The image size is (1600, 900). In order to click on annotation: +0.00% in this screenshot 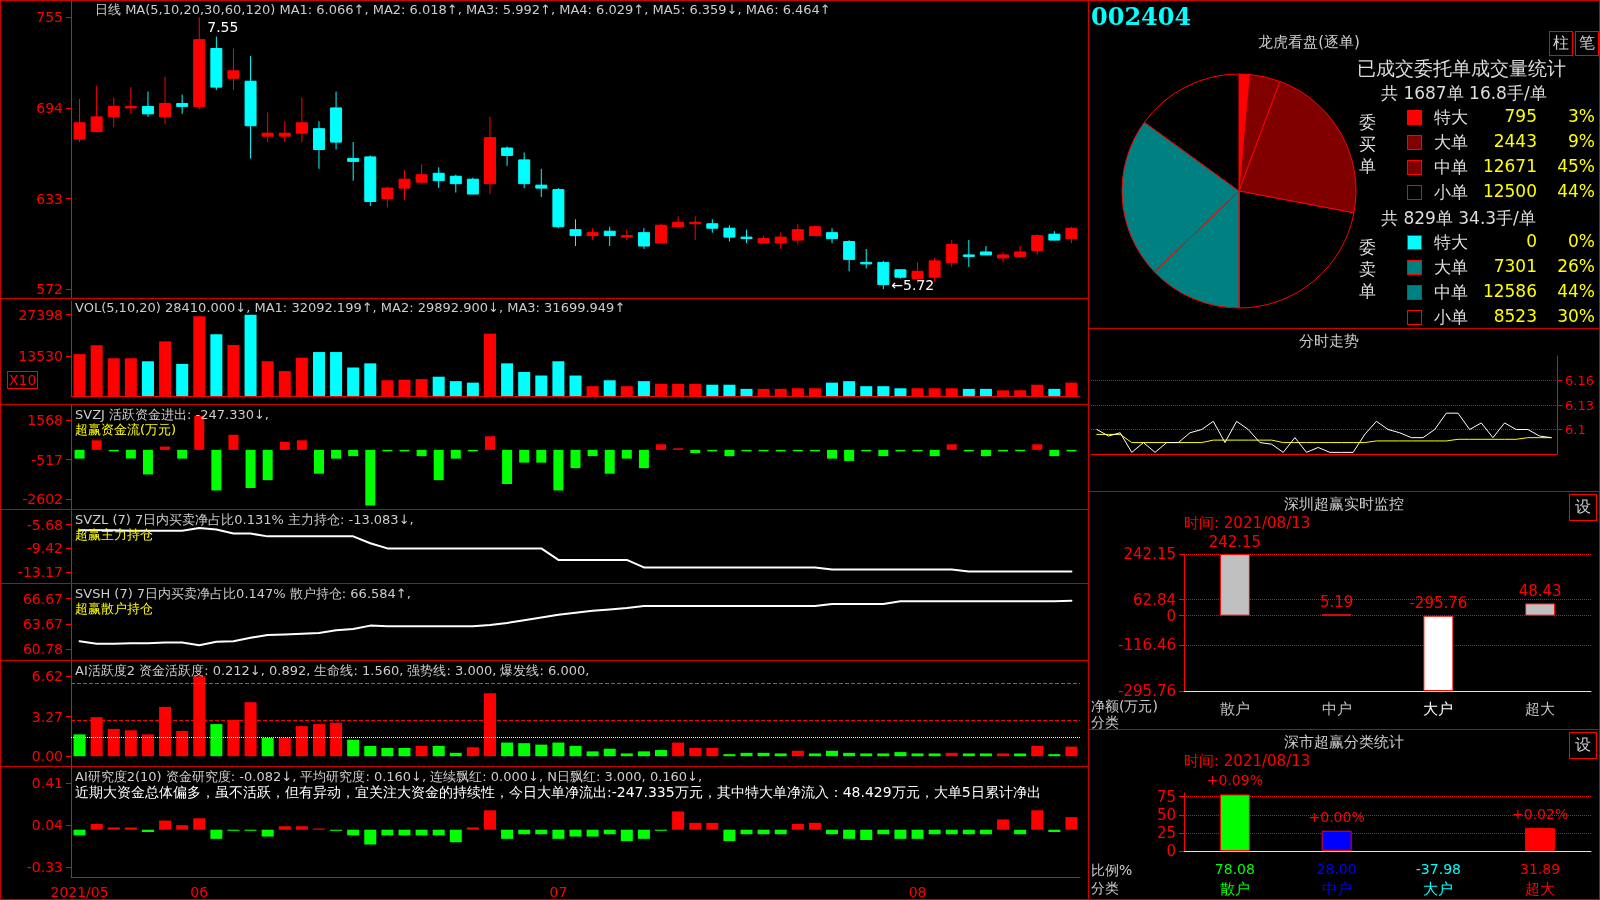, I will do `click(1336, 816)`.